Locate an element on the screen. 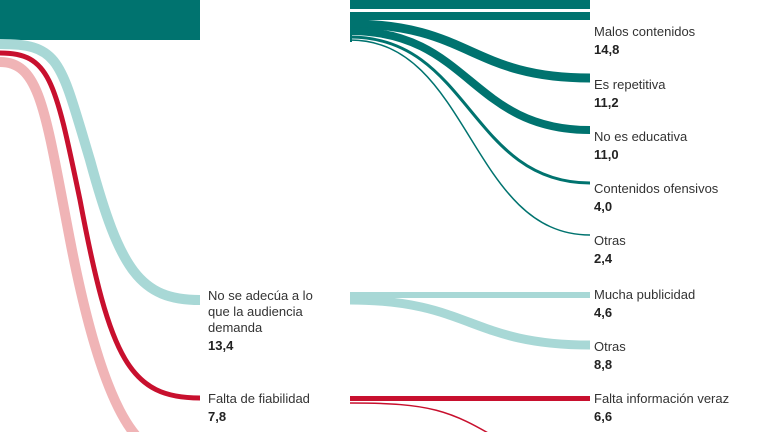 The image size is (768, 432). node-value: 13,4 is located at coordinates (221, 345).